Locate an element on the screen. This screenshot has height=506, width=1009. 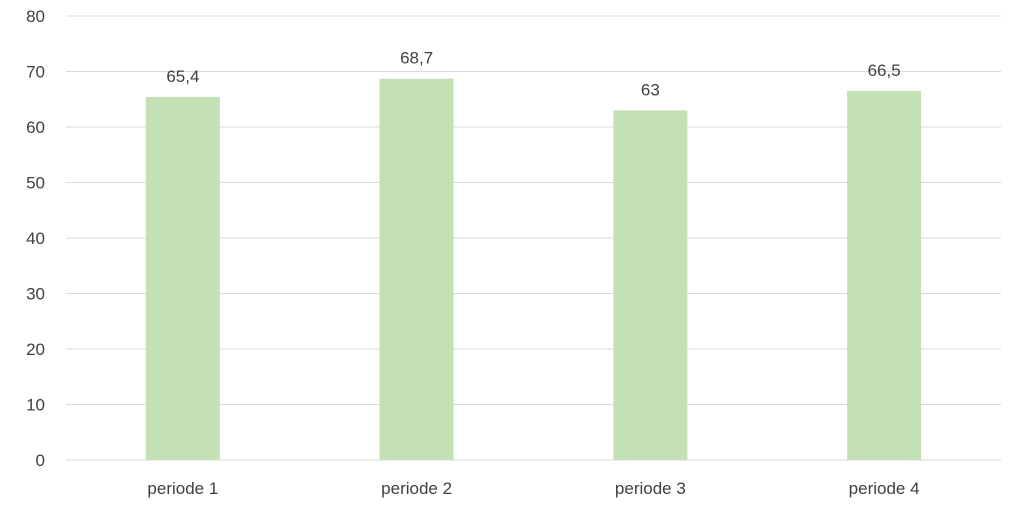
x-axis-category-labels: periode 1 periode 2 periode 3 periode 4 is located at coordinates (533, 488).